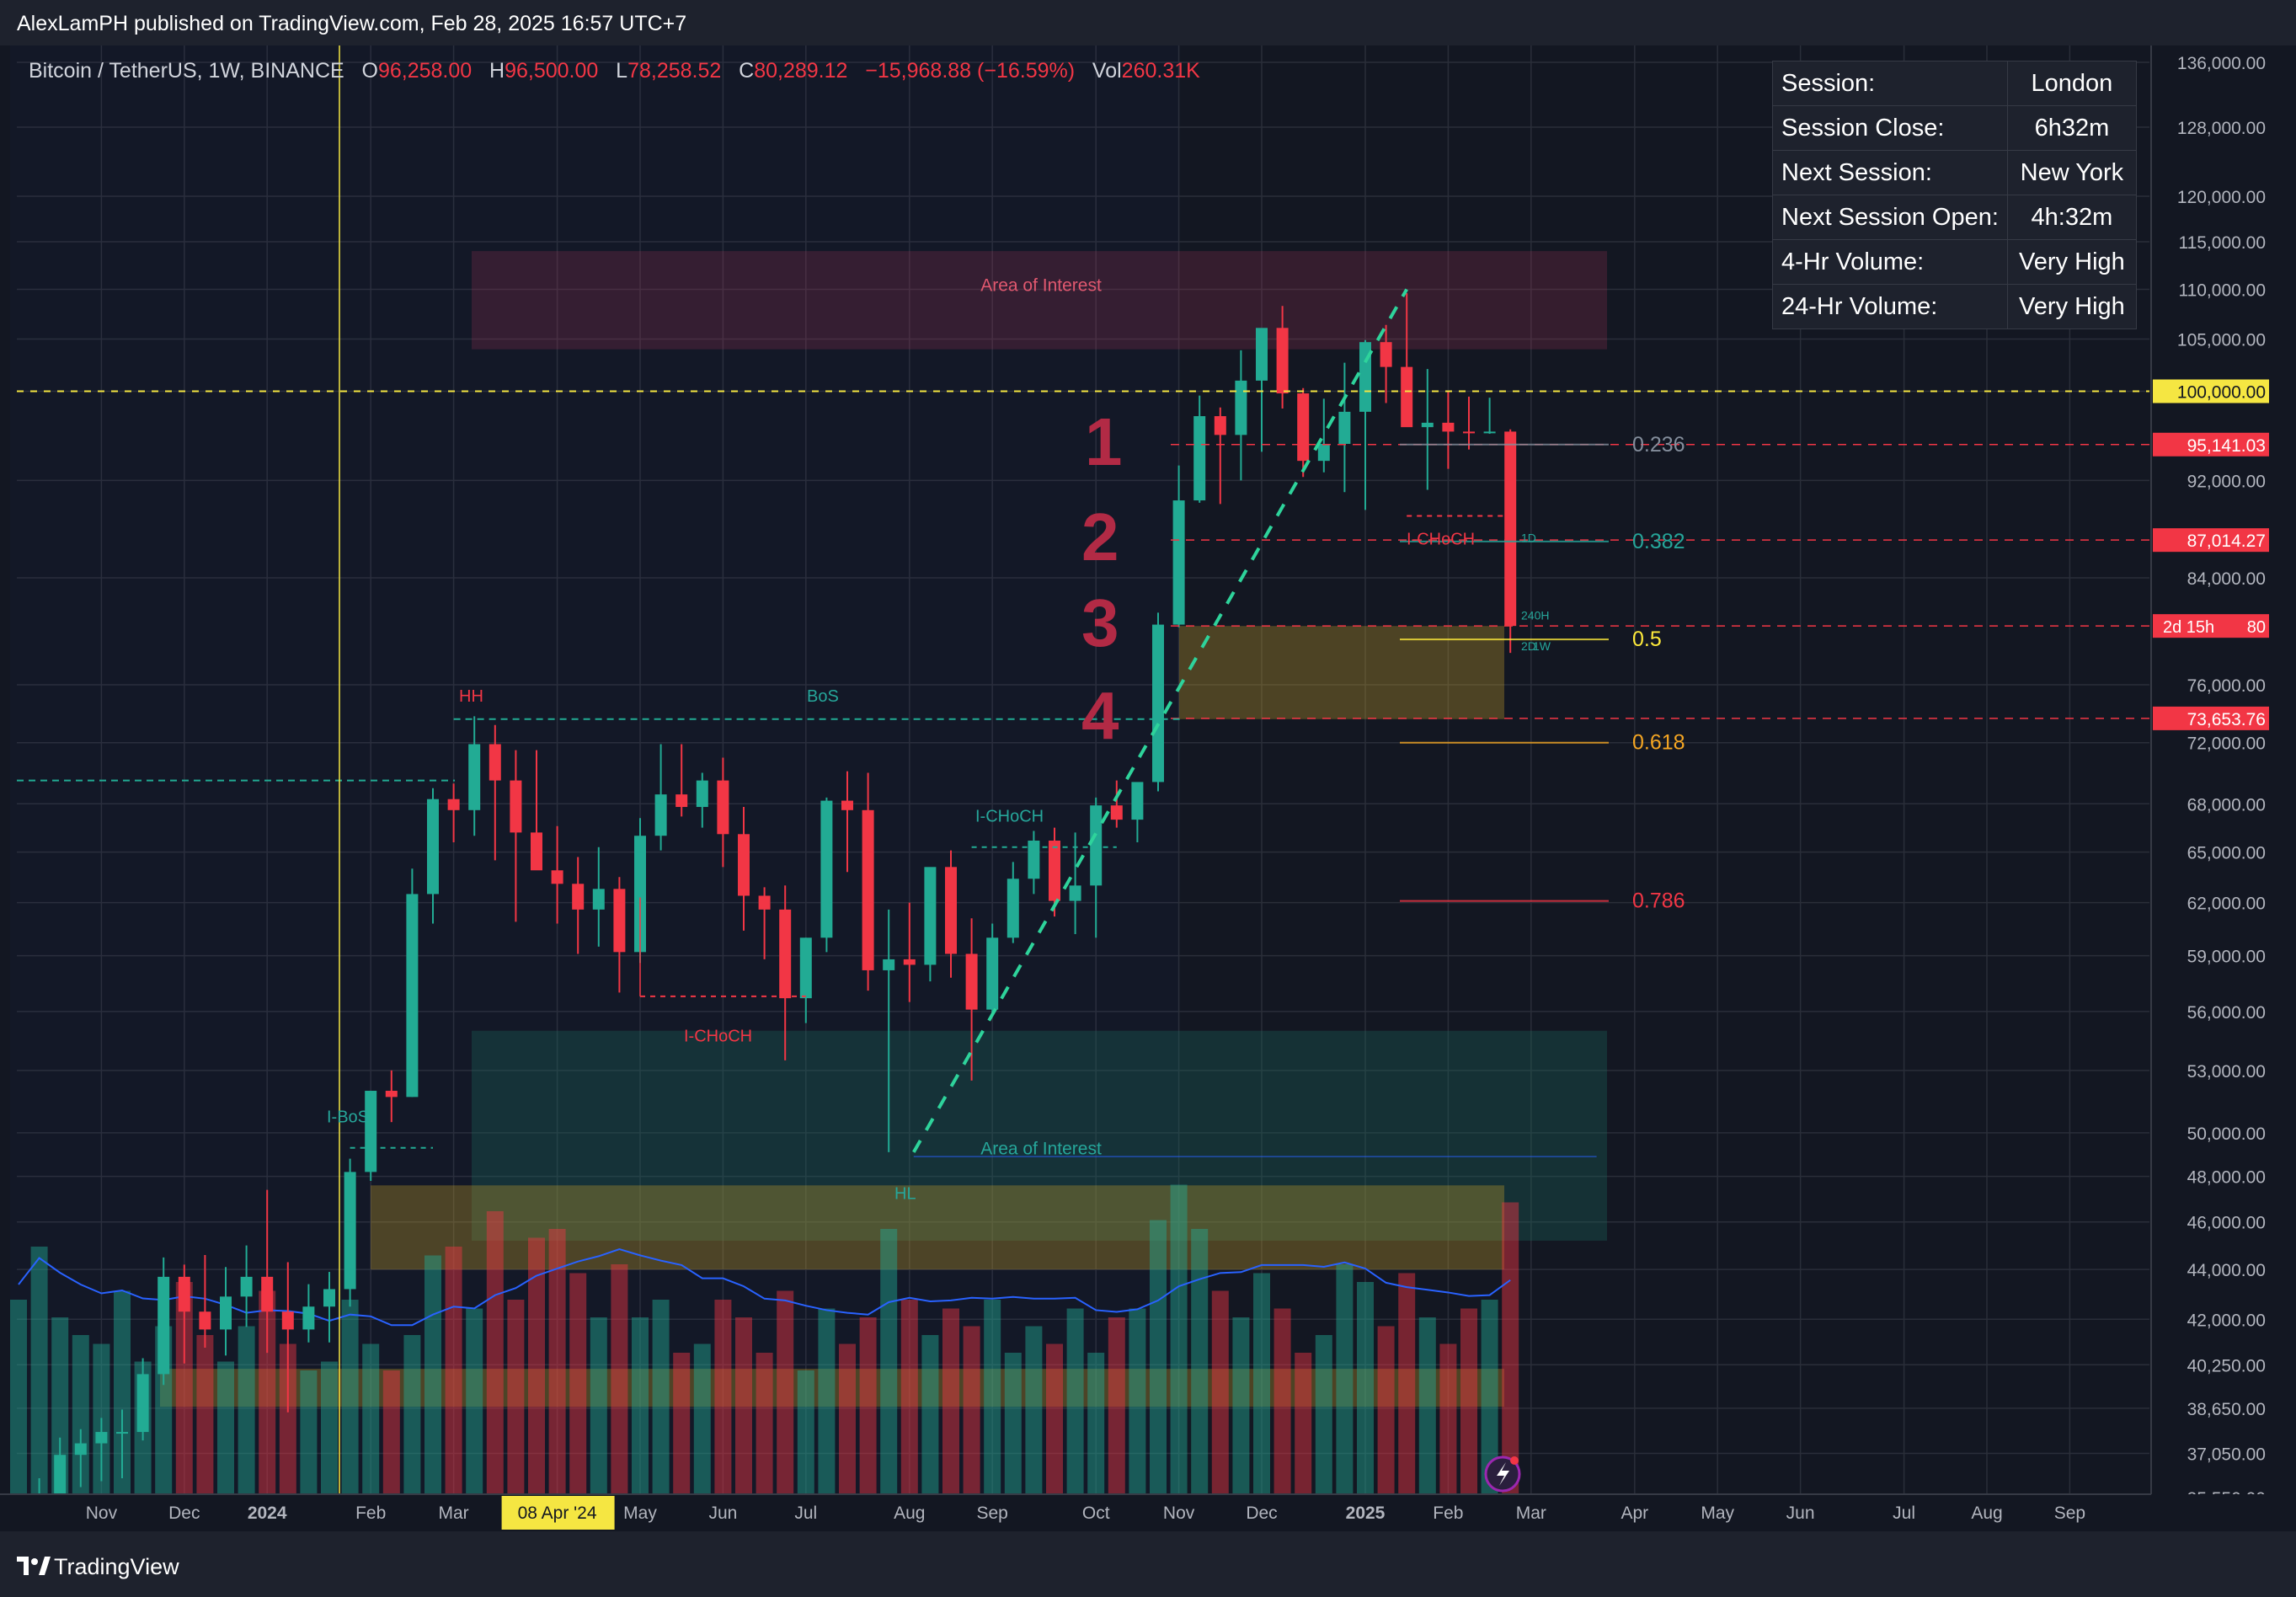 The image size is (2296, 1597). I want to click on price-tick-label: 72,000.00, so click(2226, 744).